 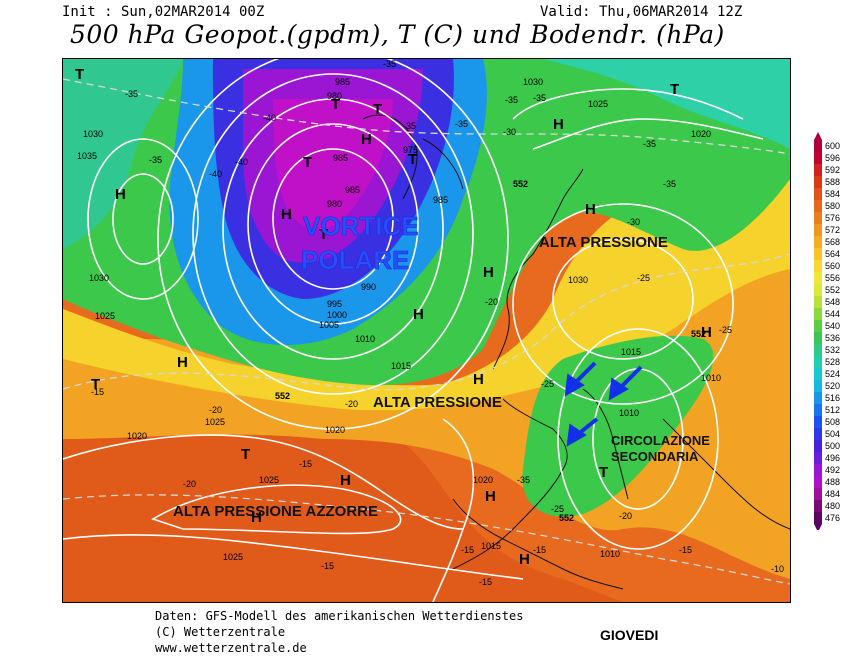 What do you see at coordinates (231, 648) in the screenshot?
I see `website-credit: www.wetterzentrale.de` at bounding box center [231, 648].